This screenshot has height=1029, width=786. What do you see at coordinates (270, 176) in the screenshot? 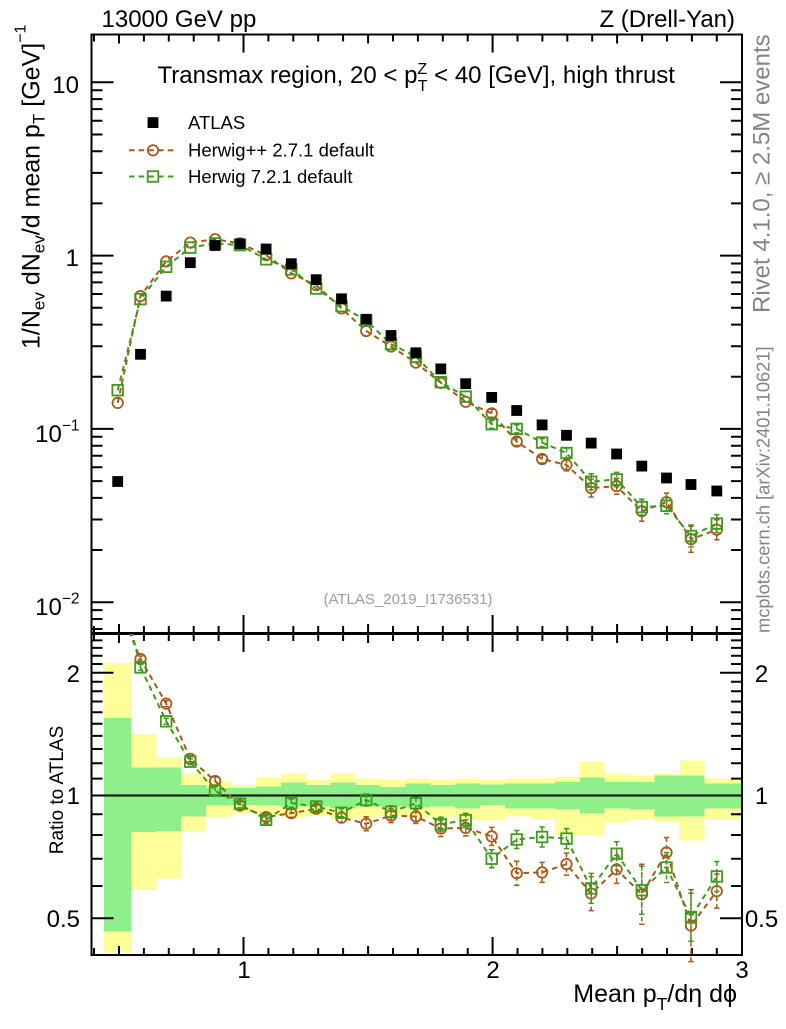
I see `svg-text: Herwig 7.2.1 default` at bounding box center [270, 176].